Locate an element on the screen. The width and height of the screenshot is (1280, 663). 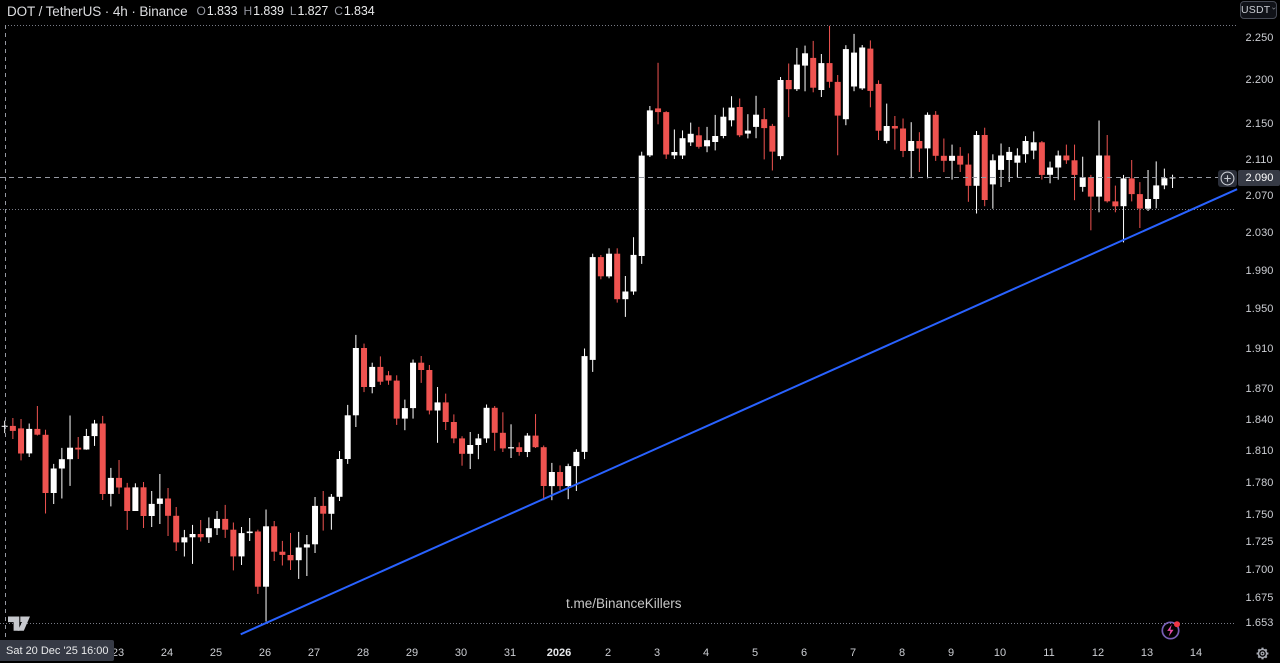
time-tick-label: 29 is located at coordinates (412, 653).